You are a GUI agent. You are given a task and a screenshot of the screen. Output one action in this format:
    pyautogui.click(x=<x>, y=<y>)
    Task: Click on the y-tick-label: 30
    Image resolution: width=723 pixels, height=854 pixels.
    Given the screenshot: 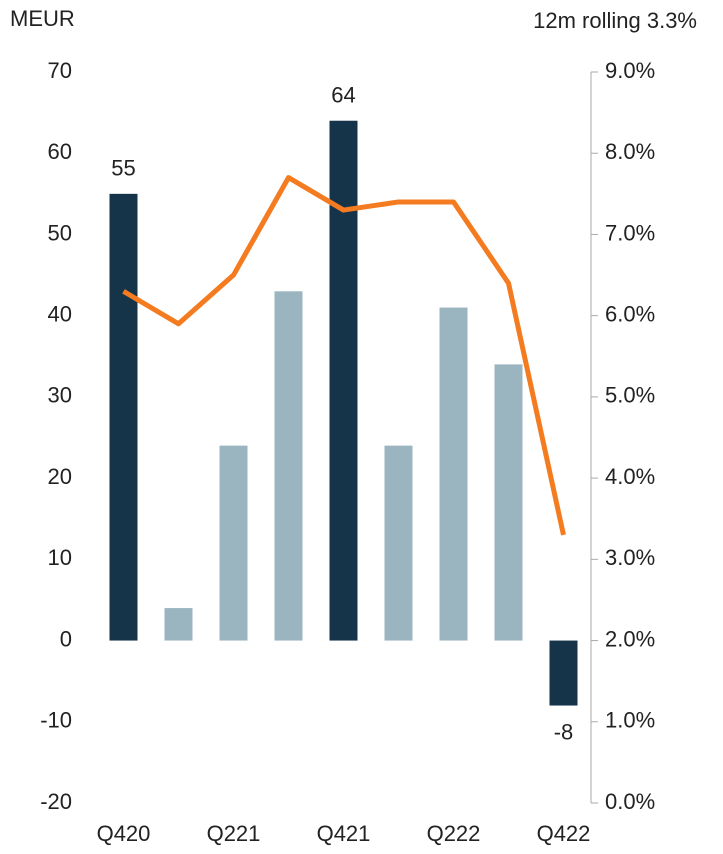 What is the action you would take?
    pyautogui.click(x=60, y=395)
    